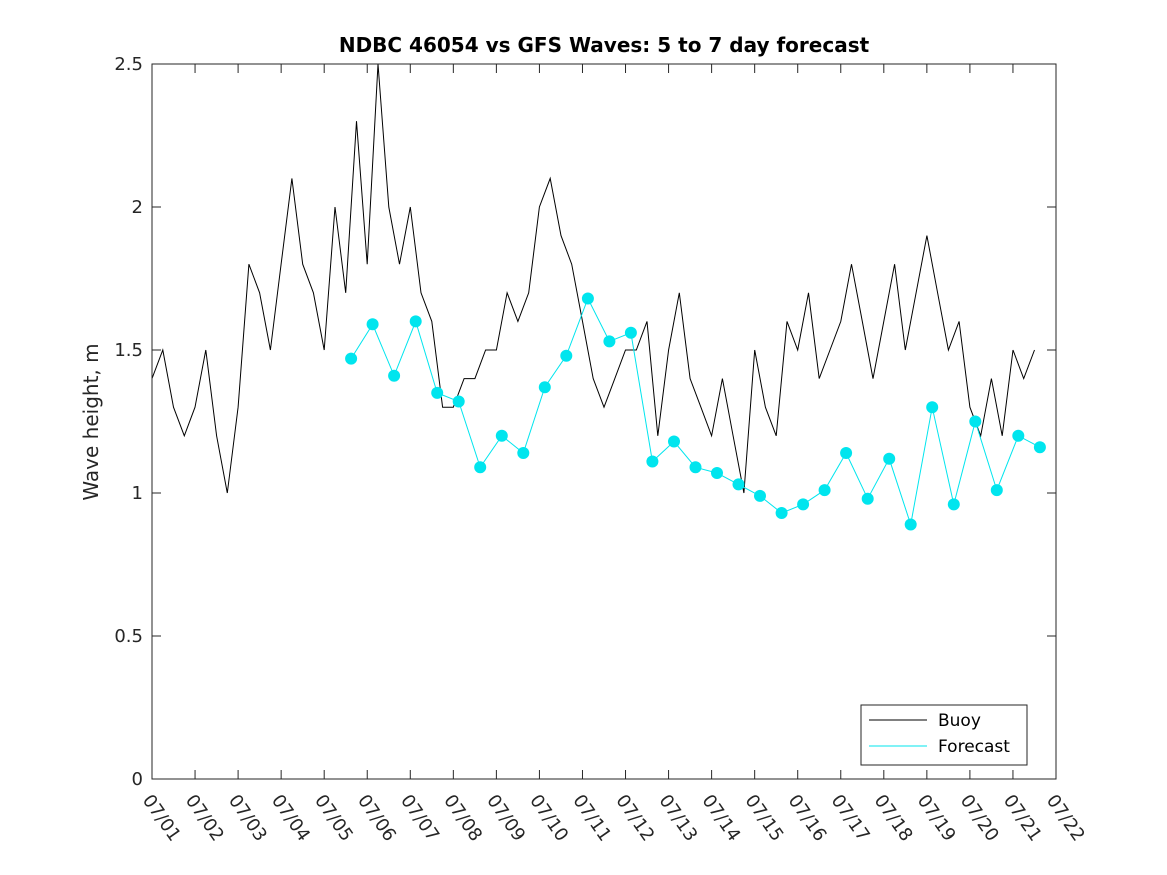  I want to click on y-tick-label: 2.5, so click(128, 64).